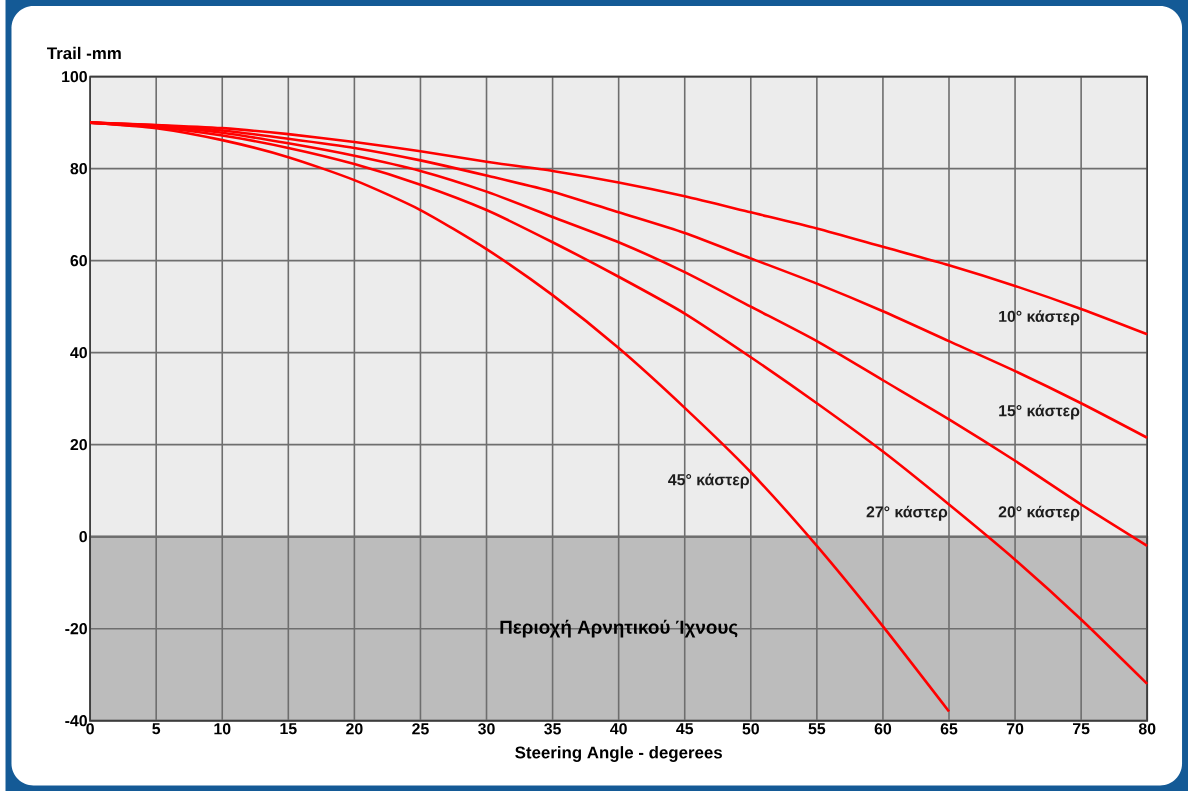 The image size is (1188, 791). Describe the element at coordinates (817, 729) in the screenshot. I see `x-tick-label: 55` at that location.